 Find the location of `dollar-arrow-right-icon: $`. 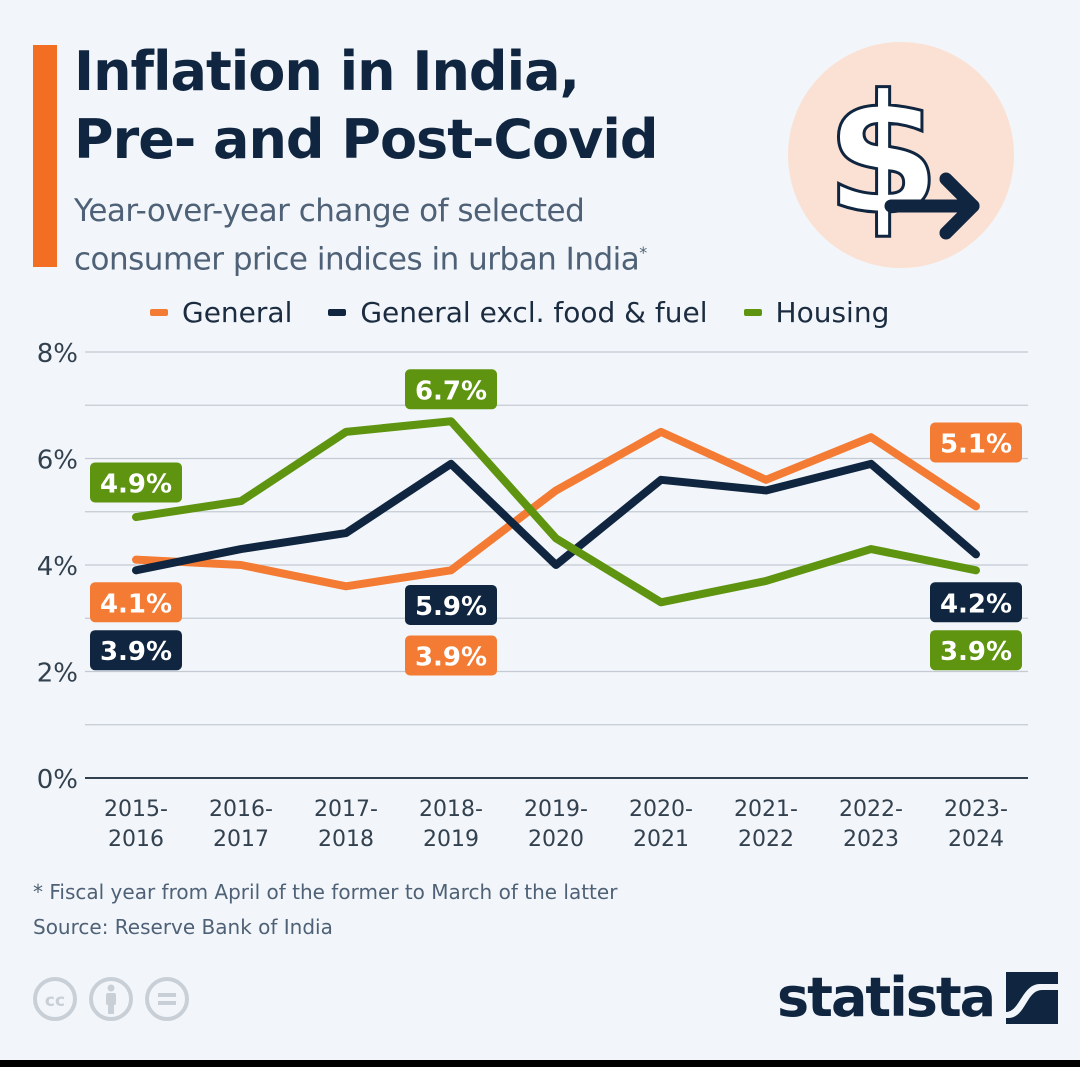

dollar-arrow-right-icon: $ is located at coordinates (902, 155).